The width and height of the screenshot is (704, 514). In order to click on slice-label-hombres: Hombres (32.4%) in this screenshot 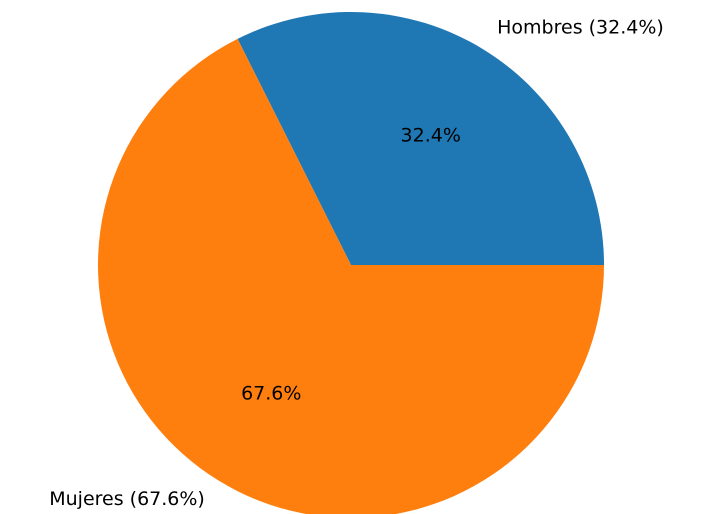, I will do `click(580, 28)`.